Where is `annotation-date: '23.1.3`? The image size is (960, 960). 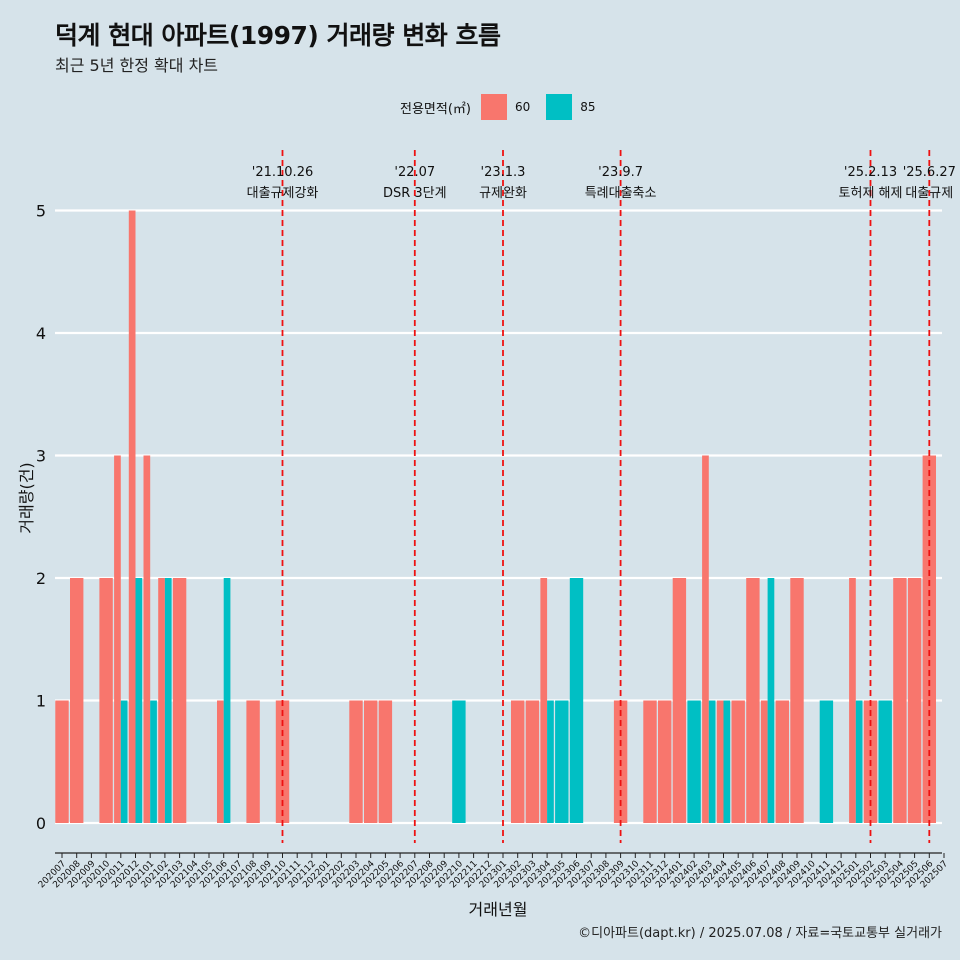 annotation-date: '23.1.3 is located at coordinates (503, 172).